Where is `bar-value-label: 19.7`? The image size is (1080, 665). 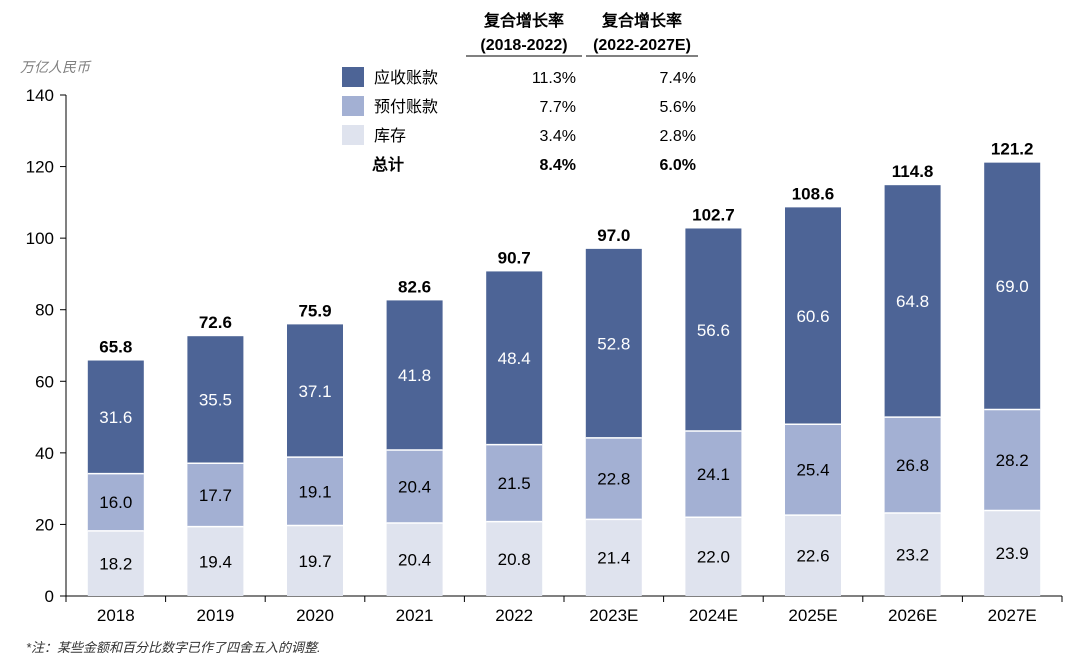 bar-value-label: 19.7 is located at coordinates (314, 561).